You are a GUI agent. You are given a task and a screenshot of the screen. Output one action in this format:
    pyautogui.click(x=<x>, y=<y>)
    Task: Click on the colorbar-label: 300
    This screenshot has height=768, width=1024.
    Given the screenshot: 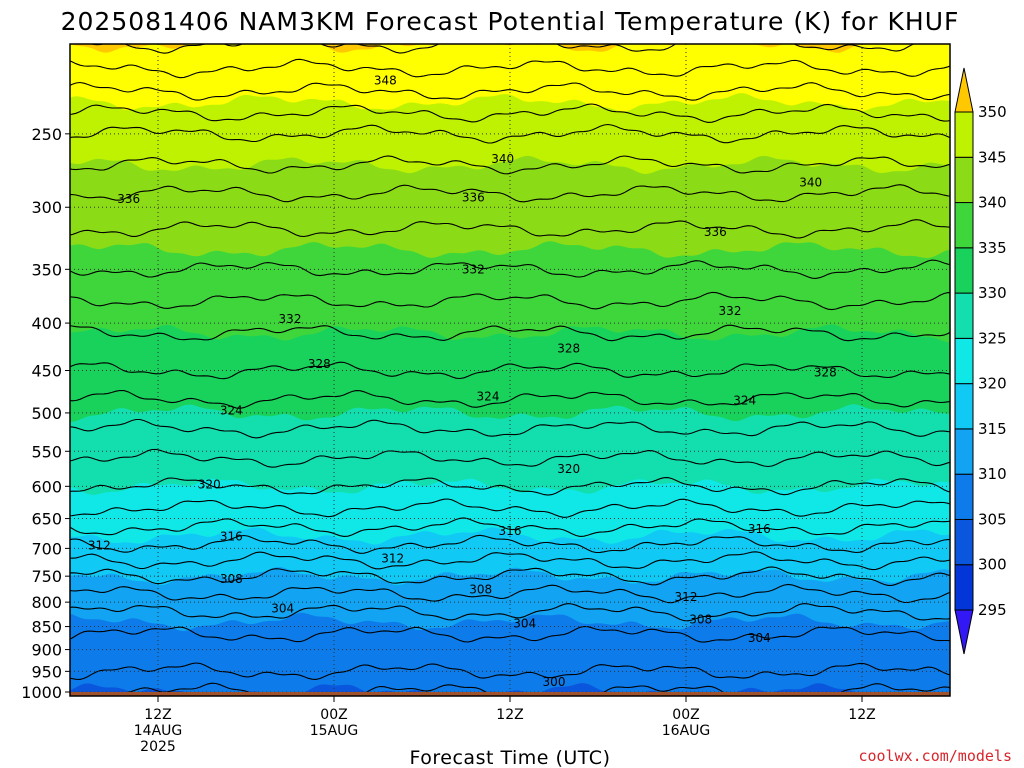 What is the action you would take?
    pyautogui.click(x=992, y=565)
    